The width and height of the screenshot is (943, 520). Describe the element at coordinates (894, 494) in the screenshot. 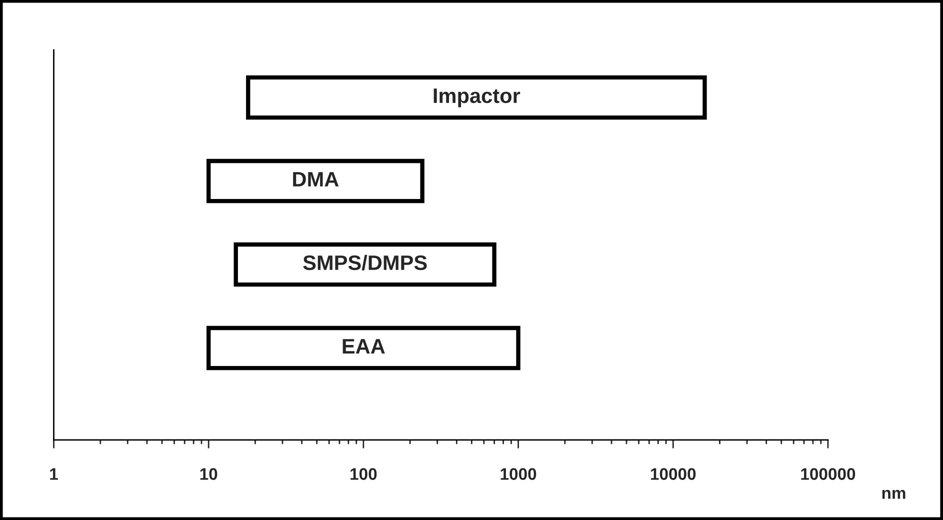

I see `x-axis-title: nm` at that location.